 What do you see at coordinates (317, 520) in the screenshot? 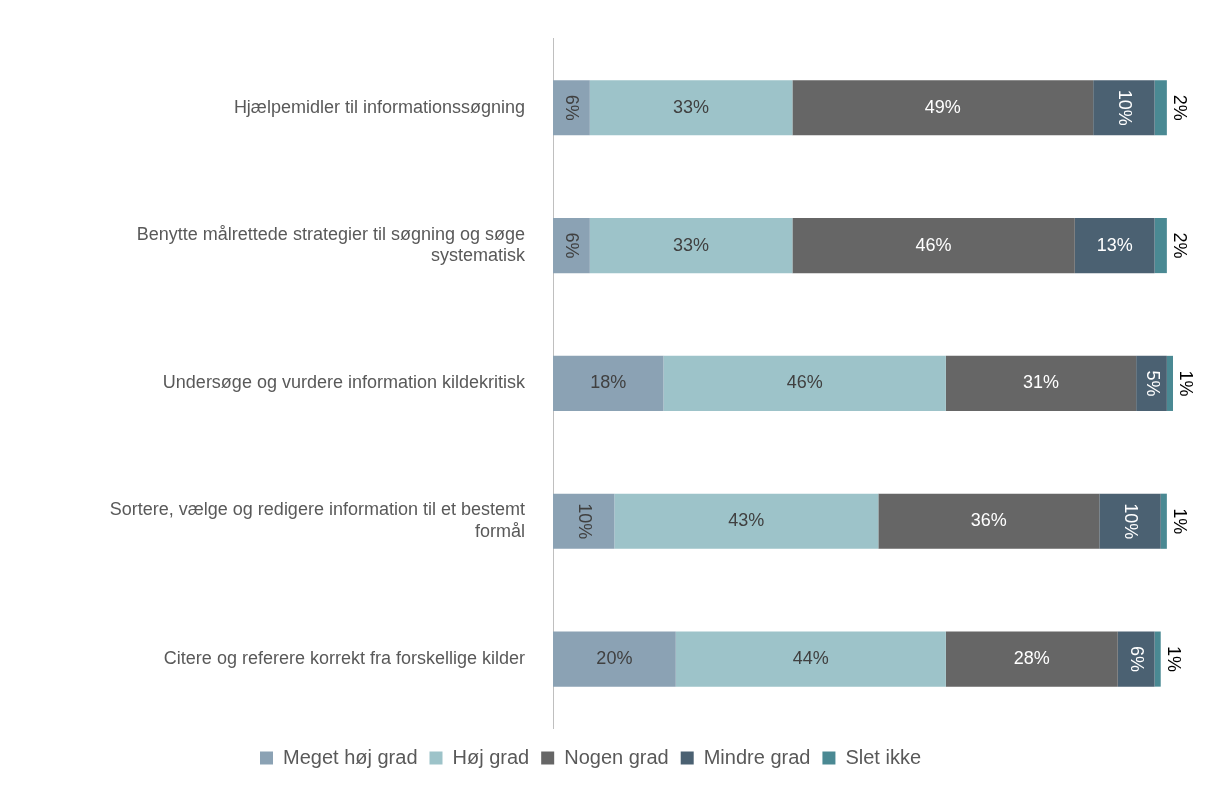
I see `y-tick-label: Sortere, vælge og redigere information til et bestemt formål` at bounding box center [317, 520].